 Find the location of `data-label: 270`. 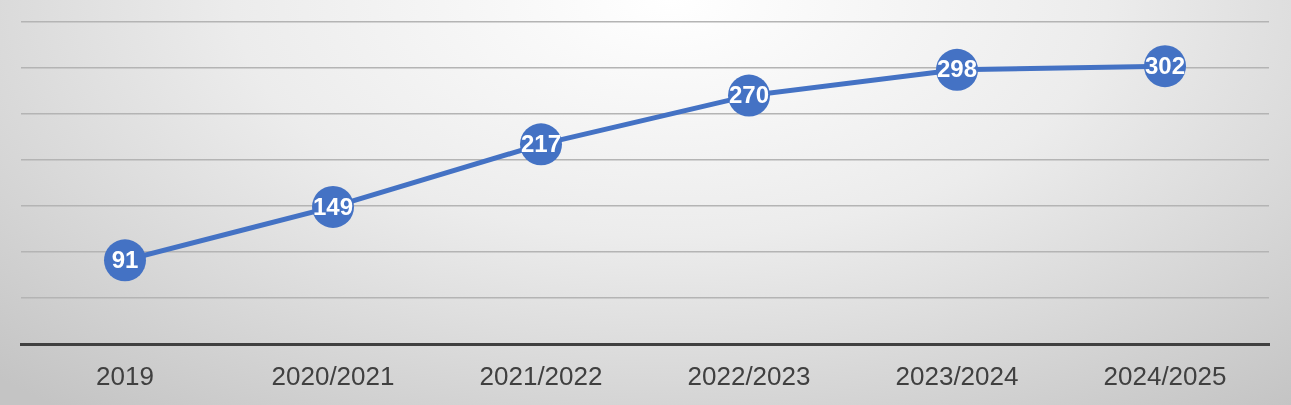

data-label: 270 is located at coordinates (749, 95).